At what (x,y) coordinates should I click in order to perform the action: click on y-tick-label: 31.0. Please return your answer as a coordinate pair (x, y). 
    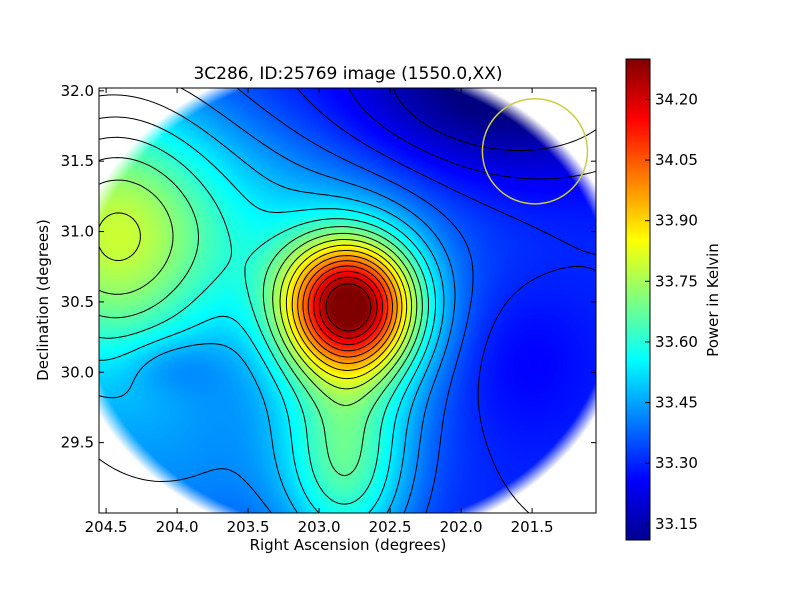
    Looking at the image, I should click on (77, 232).